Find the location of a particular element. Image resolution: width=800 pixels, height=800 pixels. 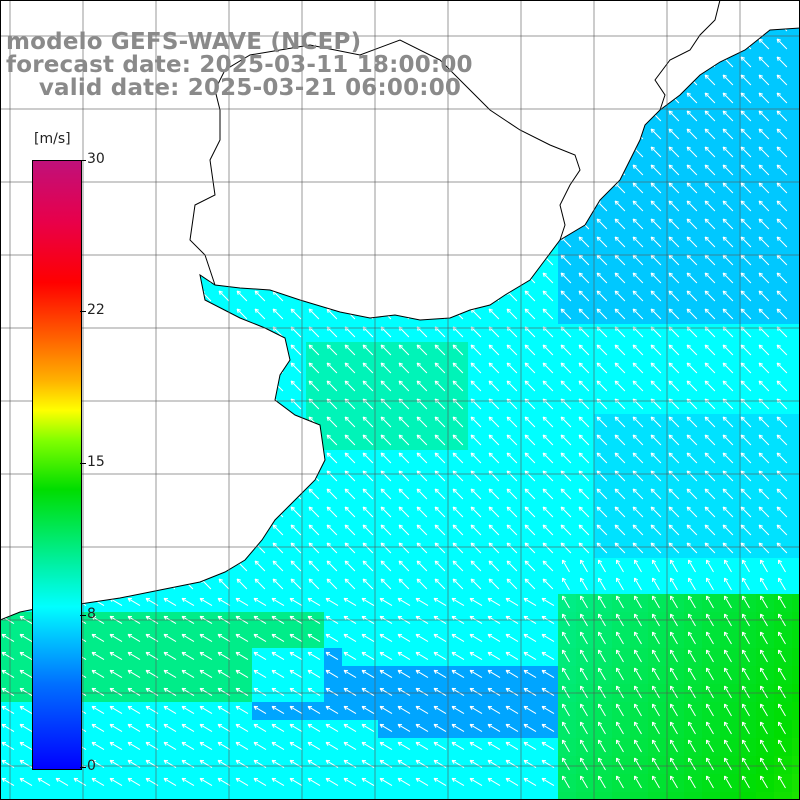

colorbar-tick-label: 30 is located at coordinates (96, 159).